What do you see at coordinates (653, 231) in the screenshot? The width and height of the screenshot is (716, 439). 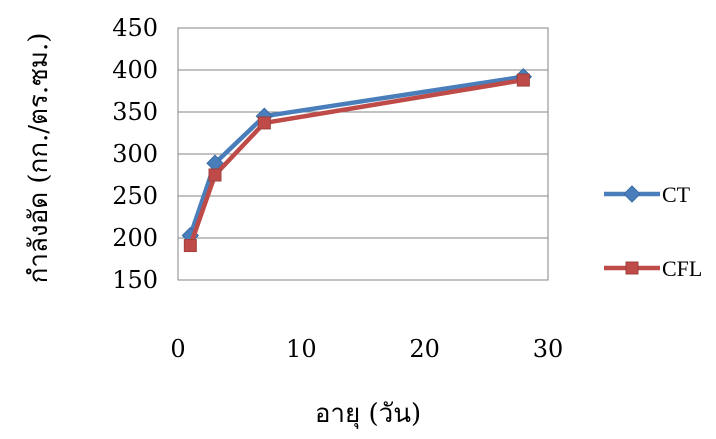 I see `legend: CT CFL` at bounding box center [653, 231].